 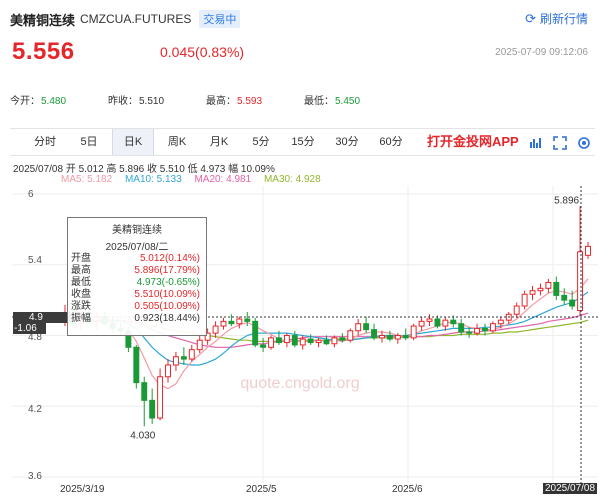 I want to click on refresh-button: ⟳ 刷新行情, so click(x=556, y=18).